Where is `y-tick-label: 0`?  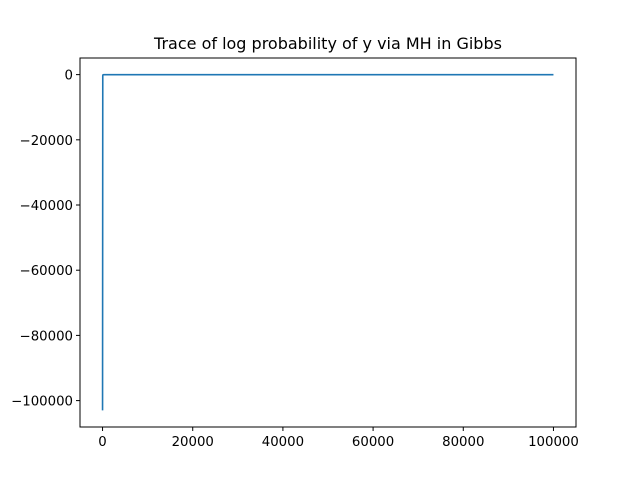 y-tick-label: 0 is located at coordinates (69, 76).